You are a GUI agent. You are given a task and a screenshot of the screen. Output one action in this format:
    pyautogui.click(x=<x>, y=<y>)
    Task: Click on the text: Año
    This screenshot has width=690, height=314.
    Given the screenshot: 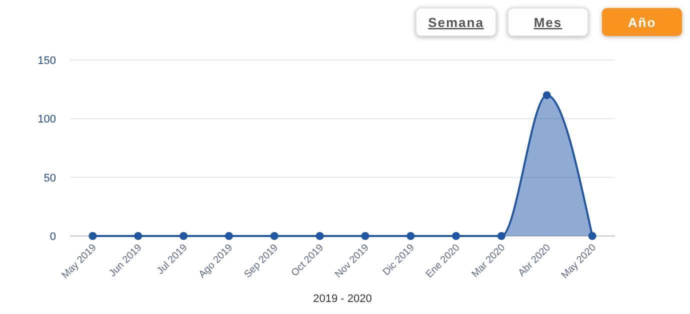 What is the action you would take?
    pyautogui.click(x=642, y=22)
    